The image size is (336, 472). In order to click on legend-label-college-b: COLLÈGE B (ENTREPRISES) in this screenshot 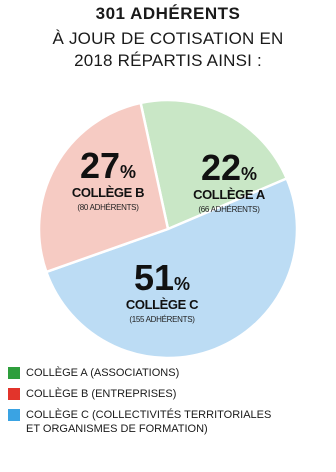, I will do `click(101, 394)`.